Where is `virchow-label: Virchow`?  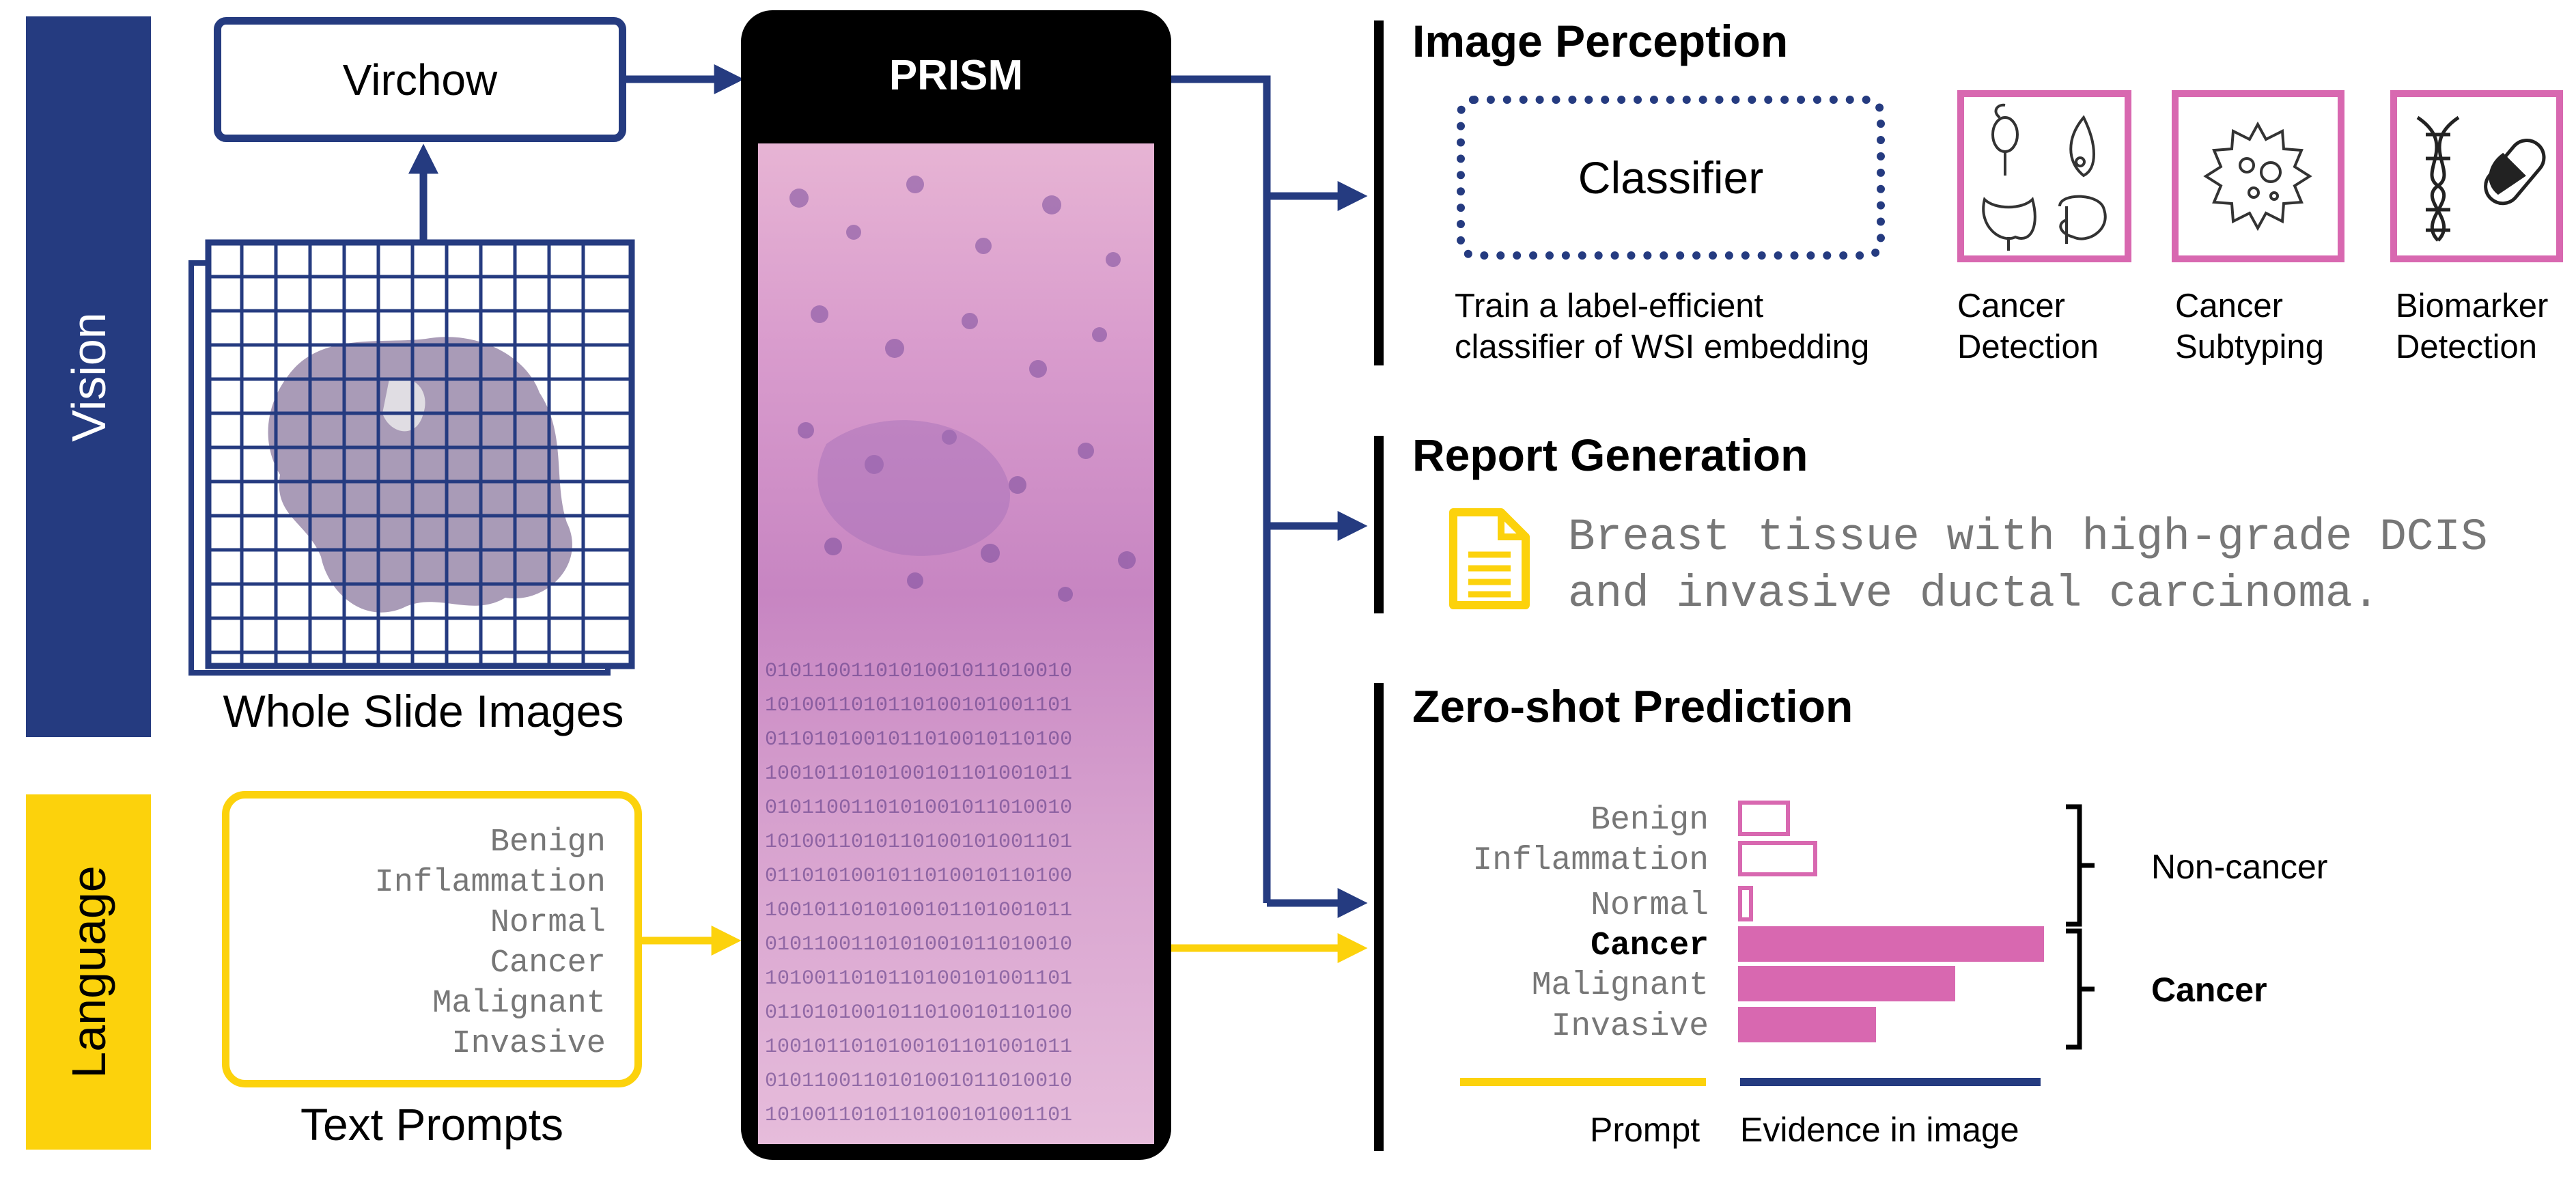
virchow-label: Virchow is located at coordinates (420, 80).